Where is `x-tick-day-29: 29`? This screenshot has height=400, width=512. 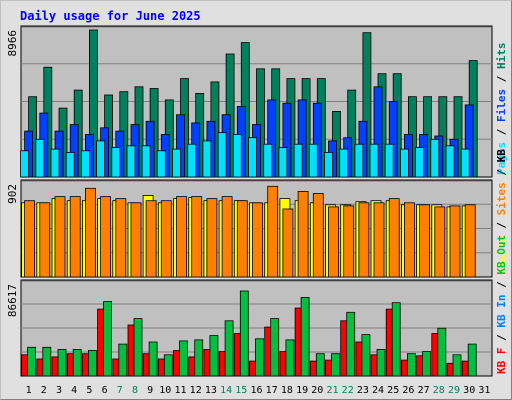
x-tick-day-29: 29 is located at coordinates (454, 390).